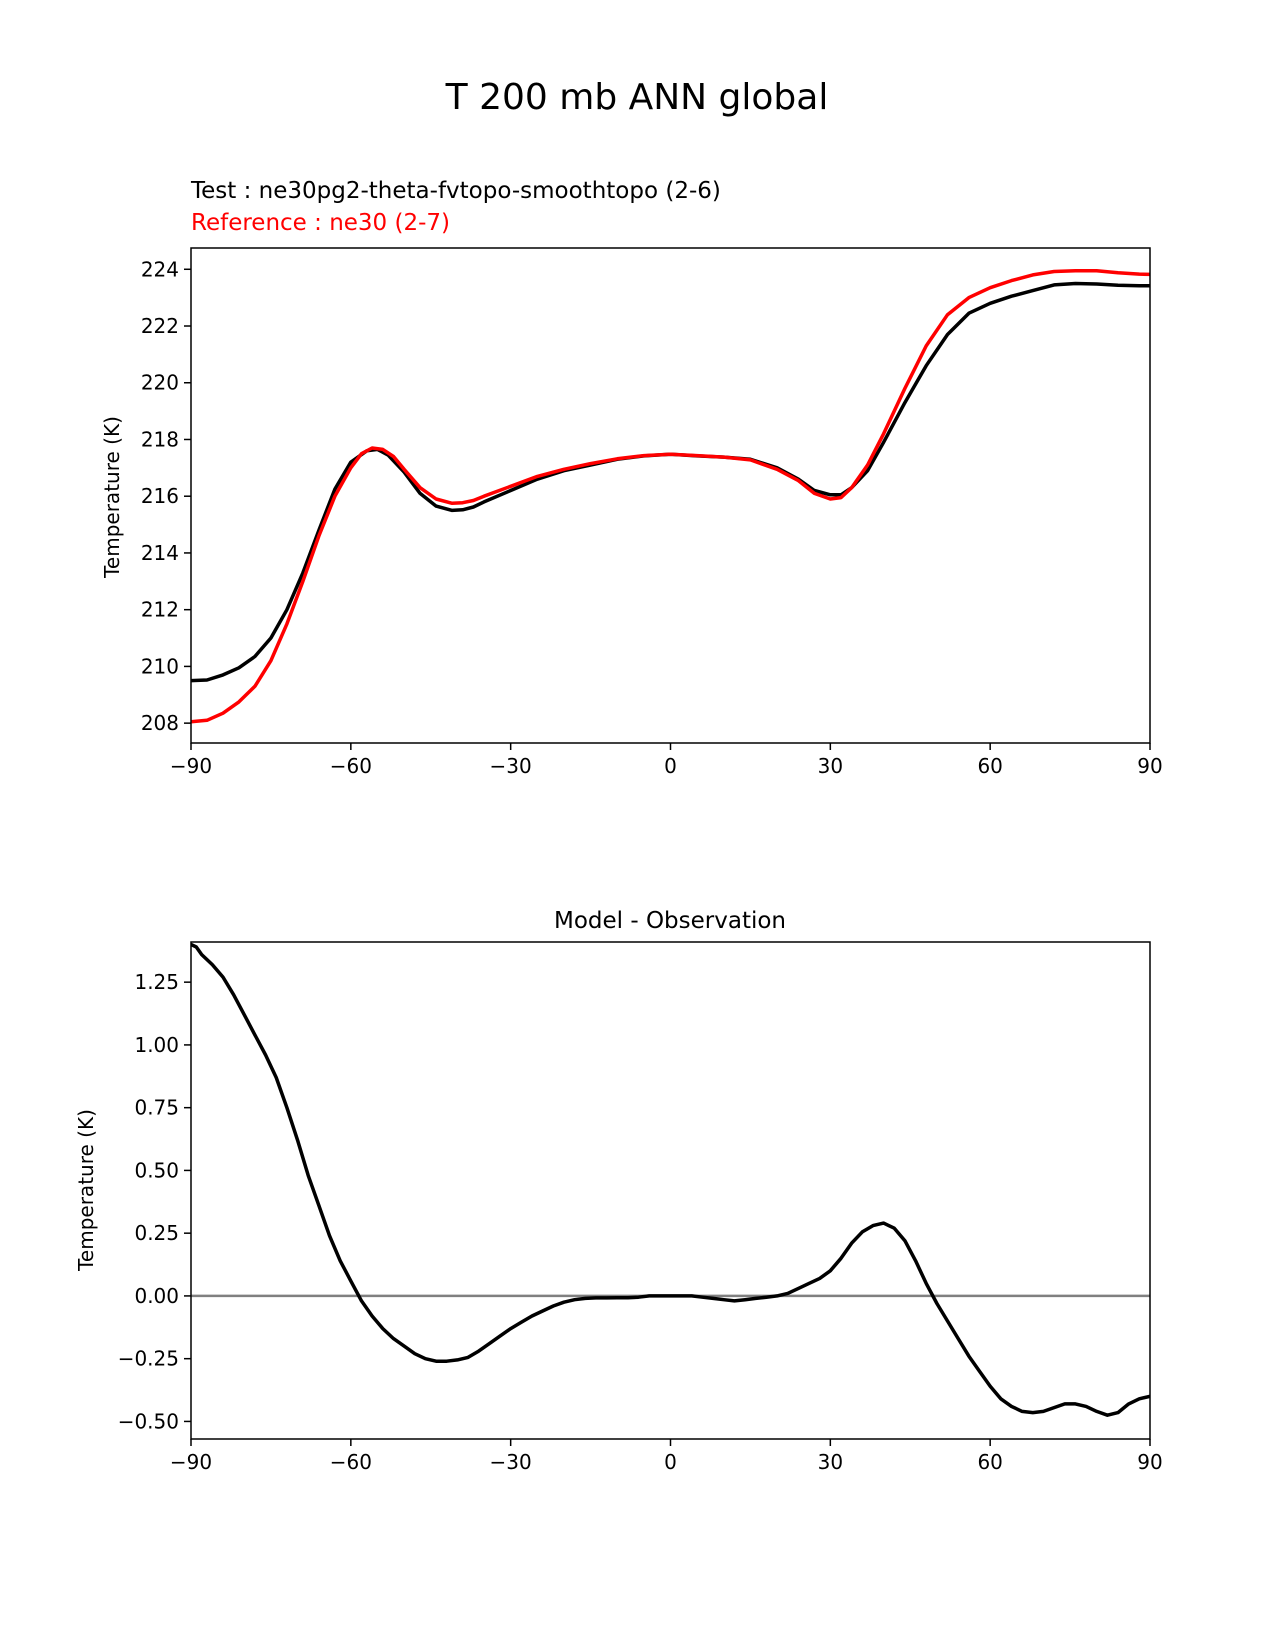 The width and height of the screenshot is (1275, 1650). I want to click on y-tick-label: 208, so click(160, 723).